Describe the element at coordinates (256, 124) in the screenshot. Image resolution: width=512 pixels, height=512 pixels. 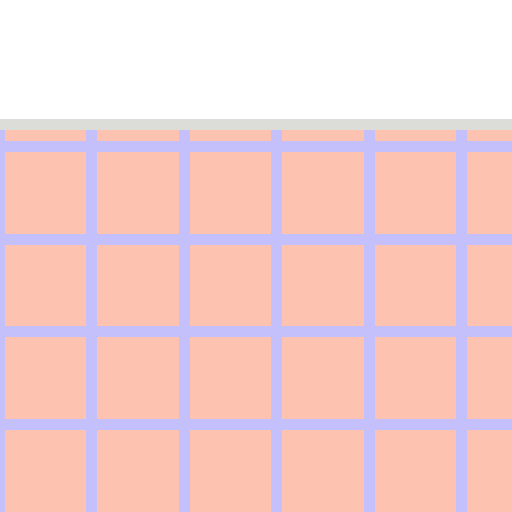
I see `grid-top-border` at that location.